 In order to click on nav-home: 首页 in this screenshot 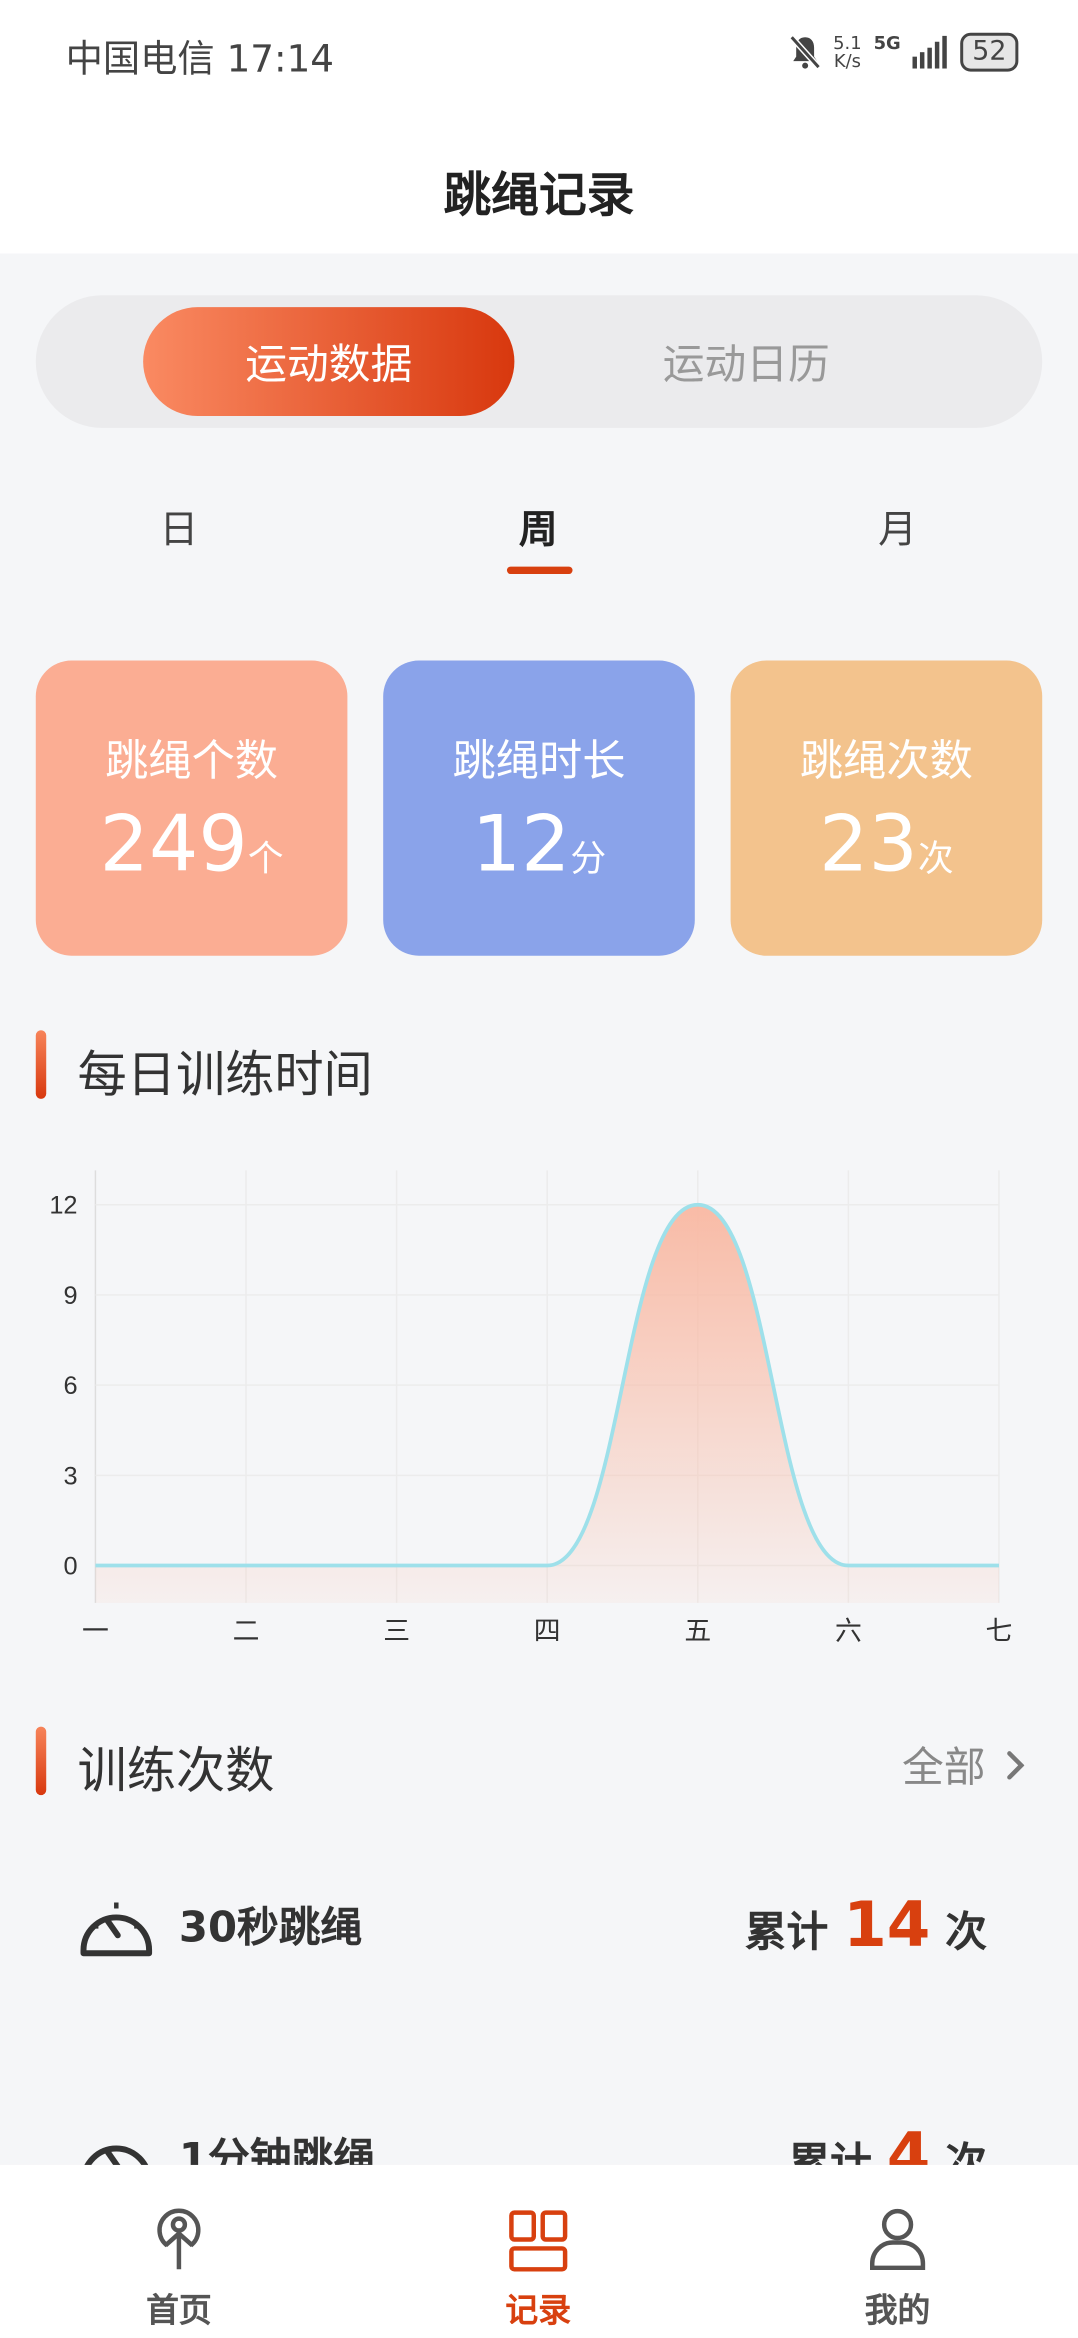, I will do `click(178, 2269)`.